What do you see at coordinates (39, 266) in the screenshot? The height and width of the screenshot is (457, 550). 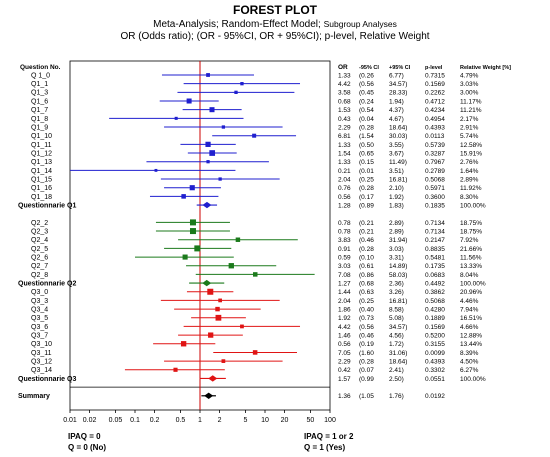 I see `row-label: Q2_7` at bounding box center [39, 266].